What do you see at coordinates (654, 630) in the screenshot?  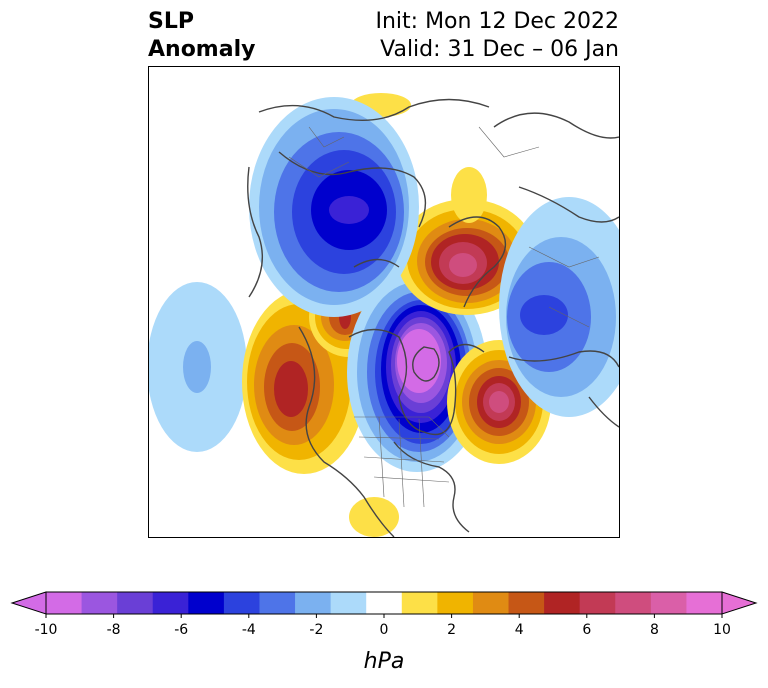 I see `colorbar-tick-label: 8` at bounding box center [654, 630].